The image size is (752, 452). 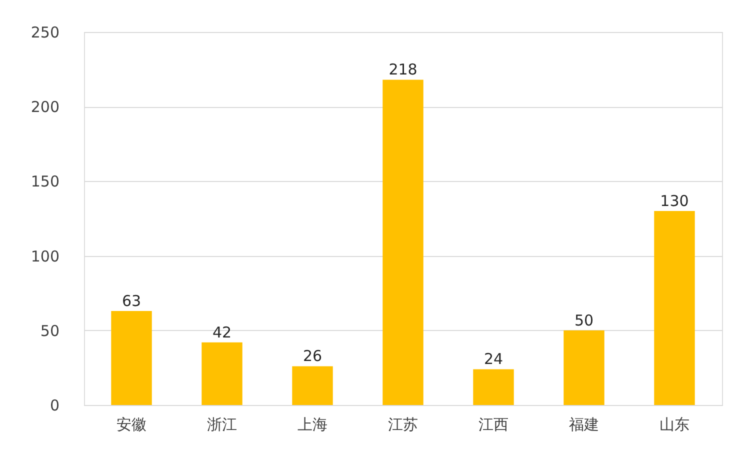 I want to click on x-tick-label: 江苏, so click(x=403, y=425).